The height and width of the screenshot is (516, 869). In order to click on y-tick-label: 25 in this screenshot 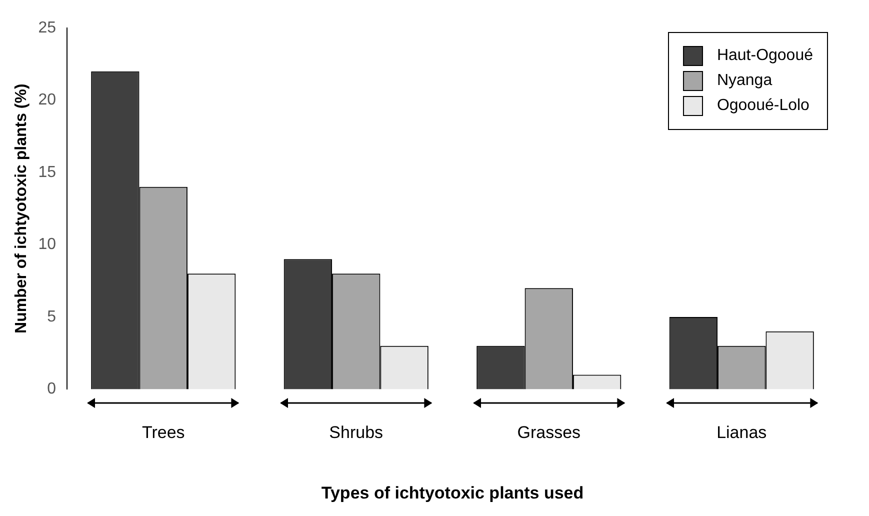, I will do `click(47, 27)`.